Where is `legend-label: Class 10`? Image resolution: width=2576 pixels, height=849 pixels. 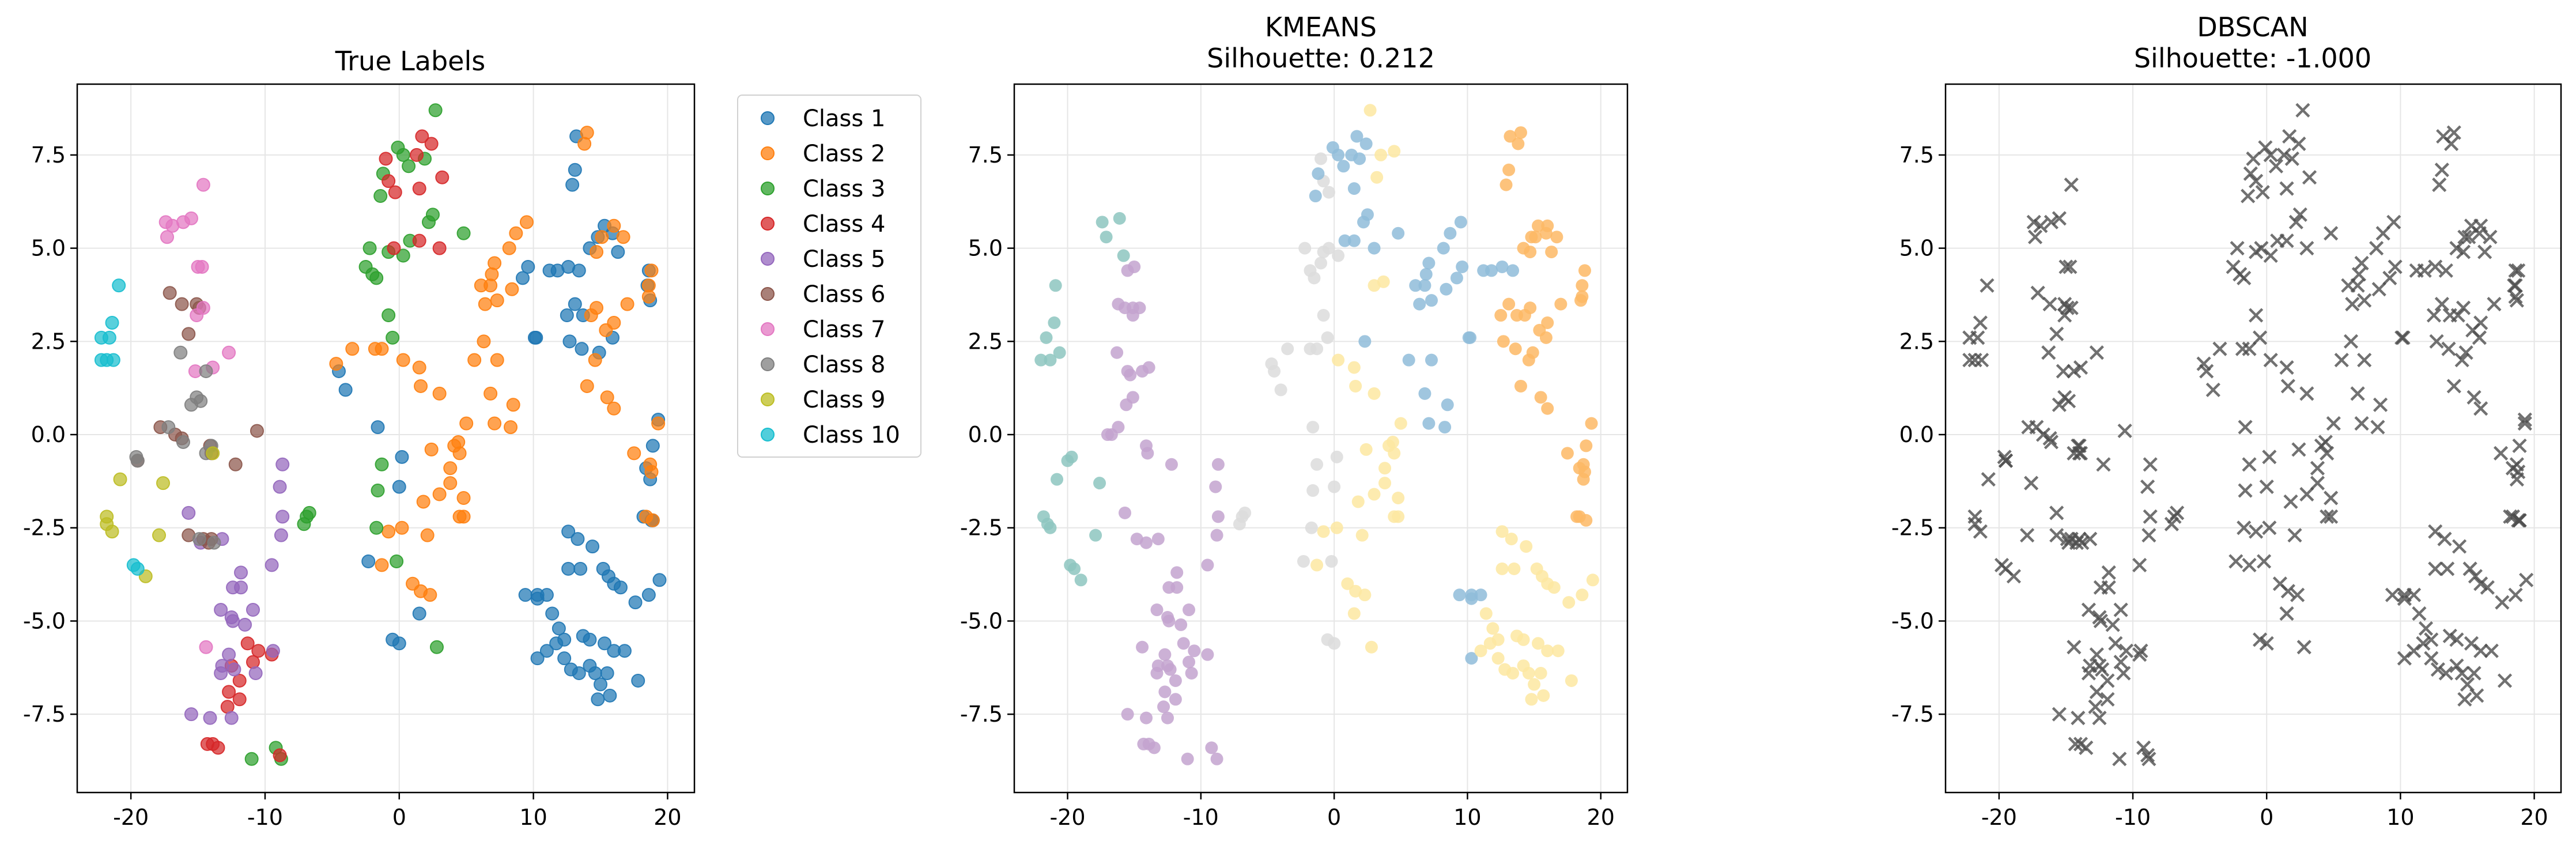 legend-label: Class 10 is located at coordinates (851, 435).